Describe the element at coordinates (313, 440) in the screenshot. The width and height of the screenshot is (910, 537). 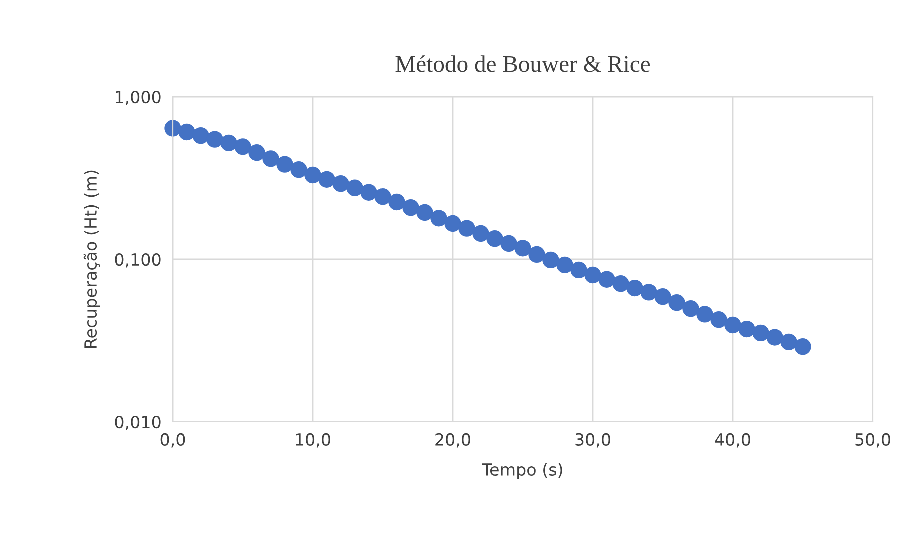
I see `x-tick-label: 10,0` at that location.